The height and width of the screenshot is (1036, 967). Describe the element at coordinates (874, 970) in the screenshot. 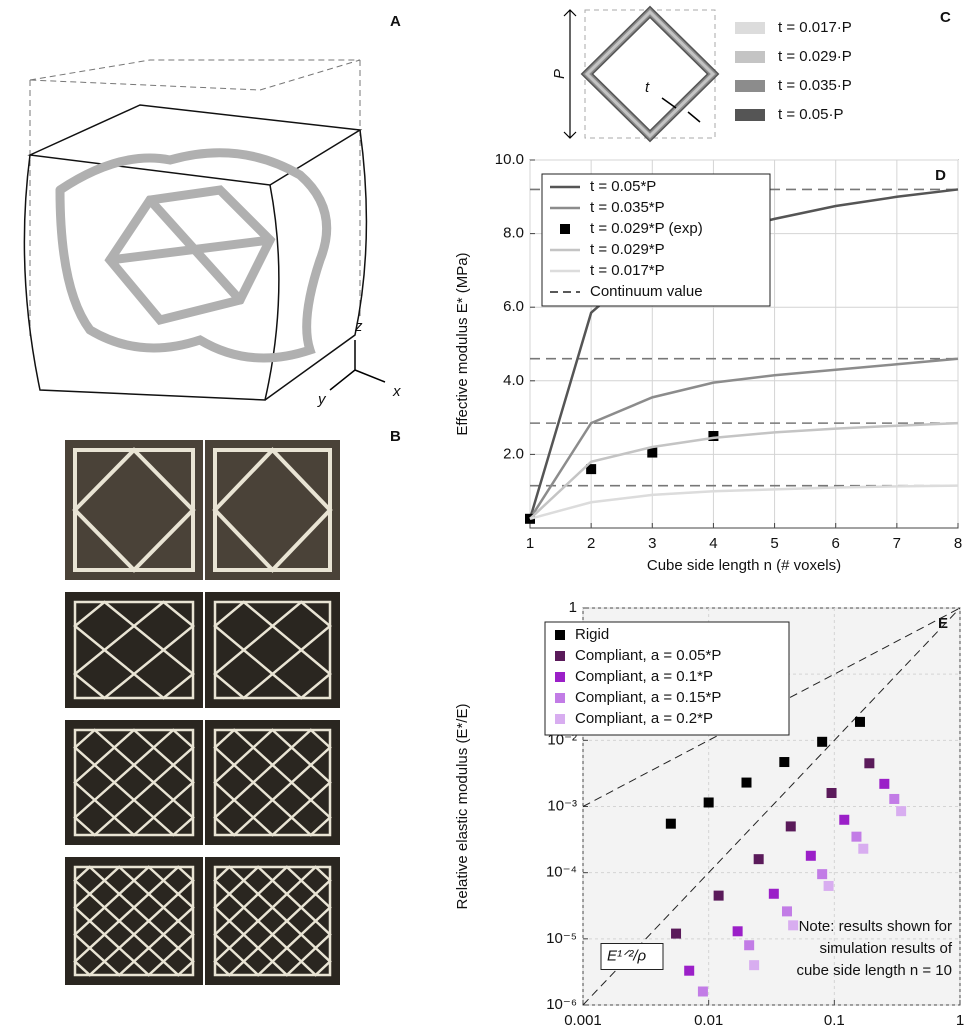

I see `note: cube side length n = 10` at that location.